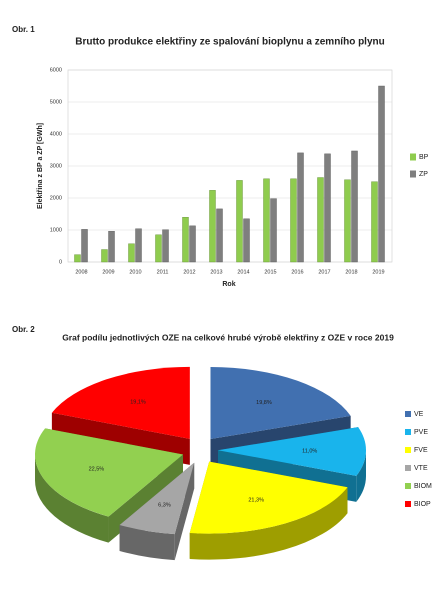 The width and height of the screenshot is (446, 600). I want to click on value-label: 11,0%, so click(309, 452).